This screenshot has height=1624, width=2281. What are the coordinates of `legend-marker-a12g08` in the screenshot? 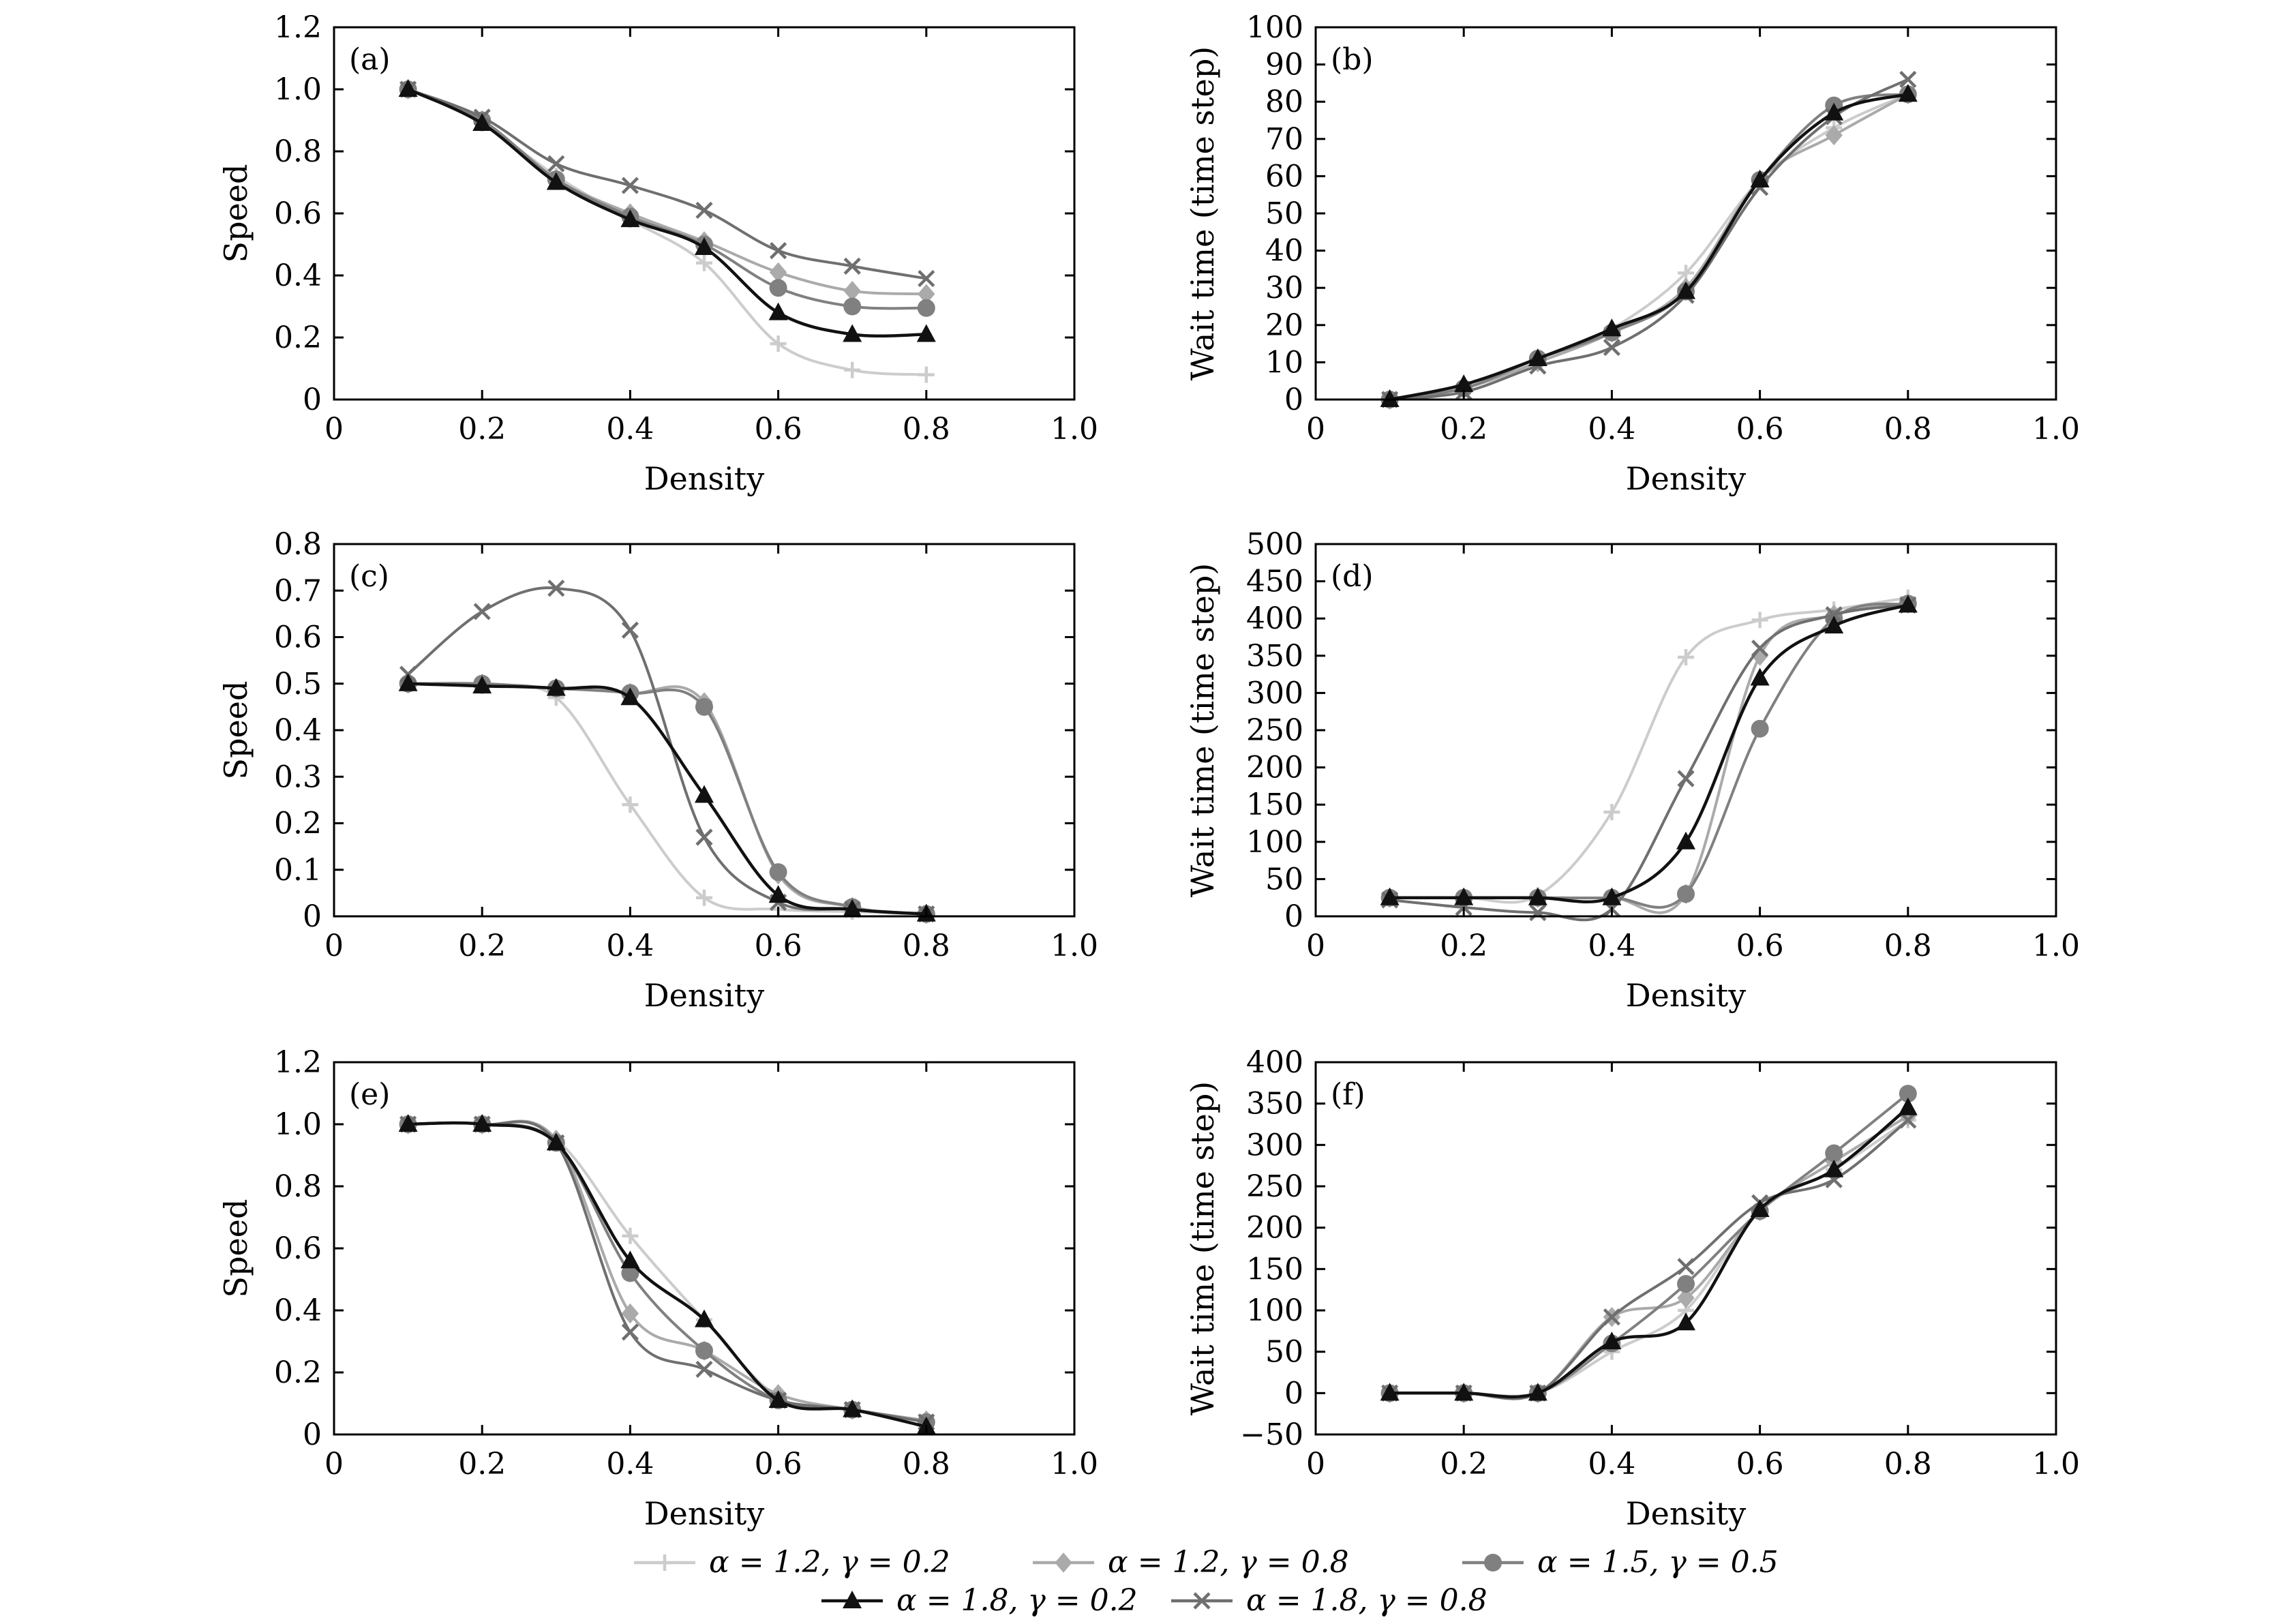 It's located at (1063, 1562).